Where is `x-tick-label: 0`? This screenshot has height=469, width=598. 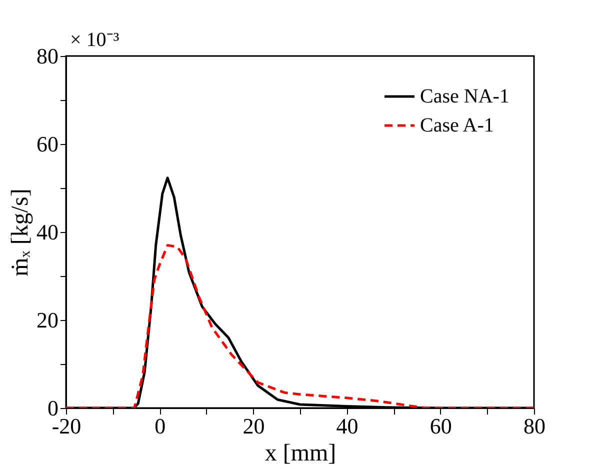
x-tick-label: 0 is located at coordinates (160, 426).